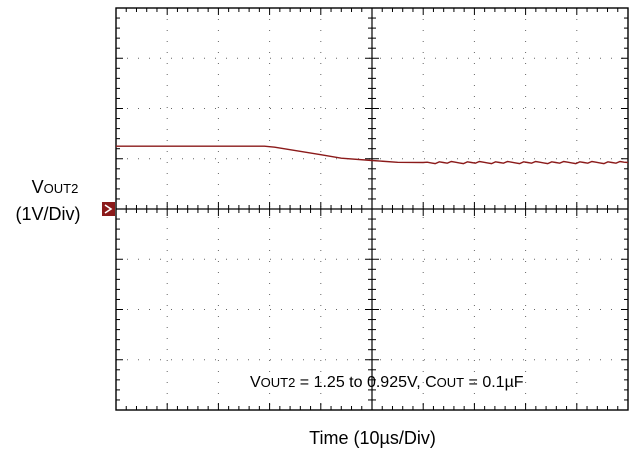  I want to click on y-axis-label: VOUT2, so click(55, 188).